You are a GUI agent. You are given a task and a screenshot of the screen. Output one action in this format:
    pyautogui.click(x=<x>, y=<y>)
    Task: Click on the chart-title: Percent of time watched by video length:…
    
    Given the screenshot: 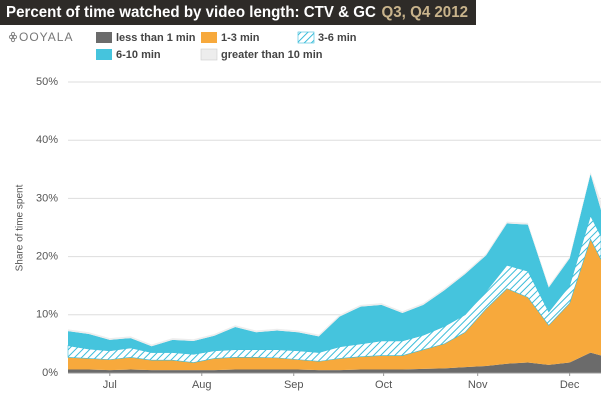 What is the action you would take?
    pyautogui.click(x=237, y=12)
    